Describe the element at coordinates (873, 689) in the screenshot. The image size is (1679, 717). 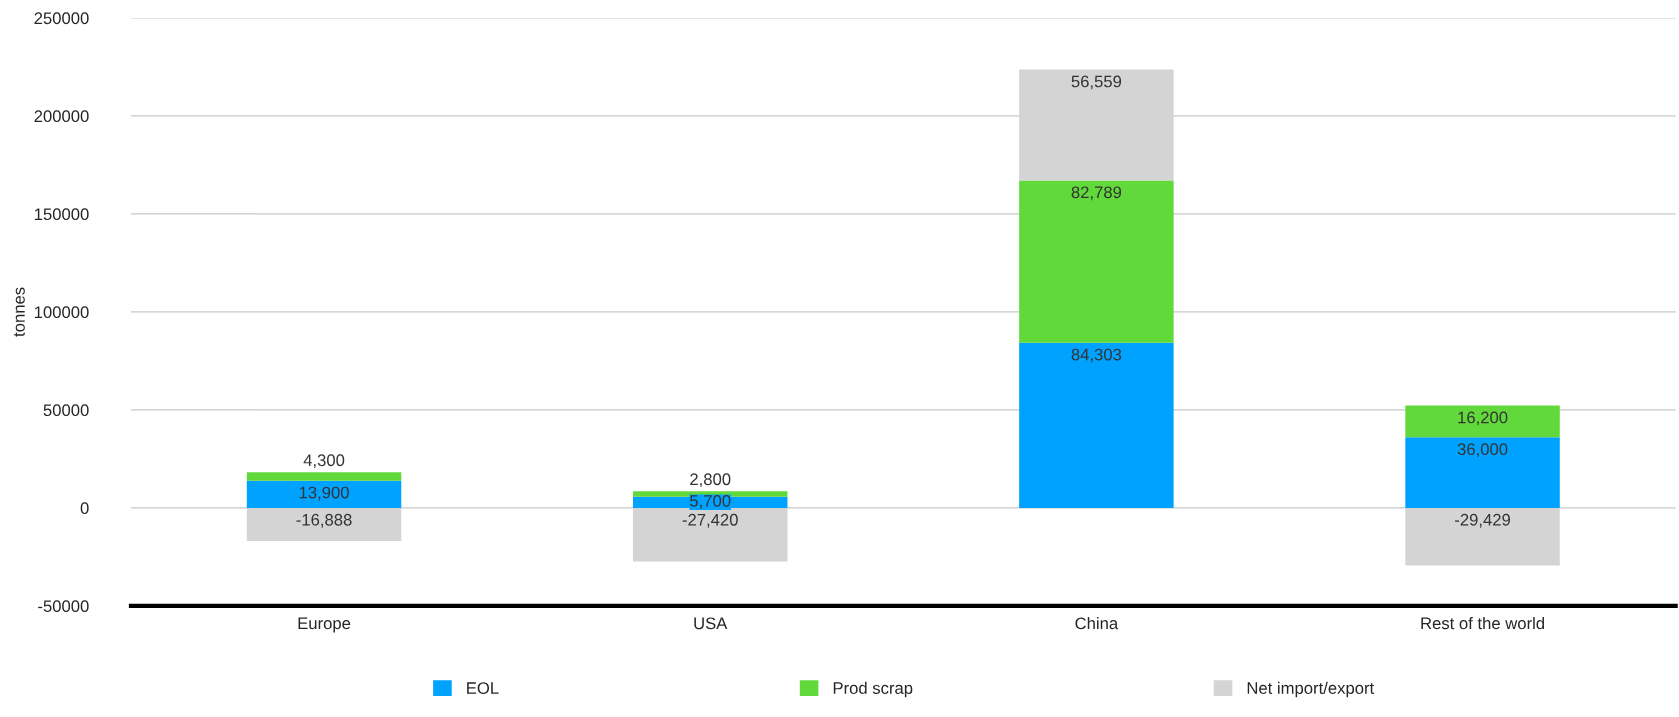
I see `legend-label: Prod scrap` at that location.